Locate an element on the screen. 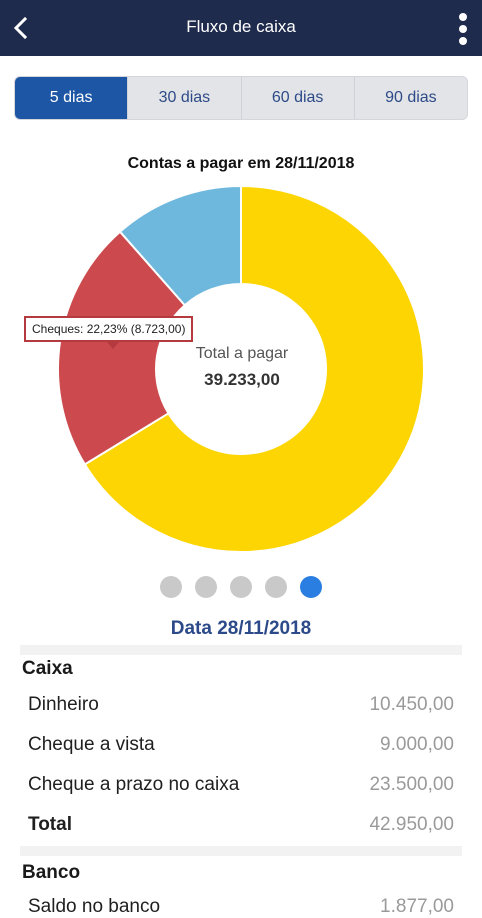 The height and width of the screenshot is (918, 482). detail-date-title: Data 28/11/2018 is located at coordinates (241, 628).